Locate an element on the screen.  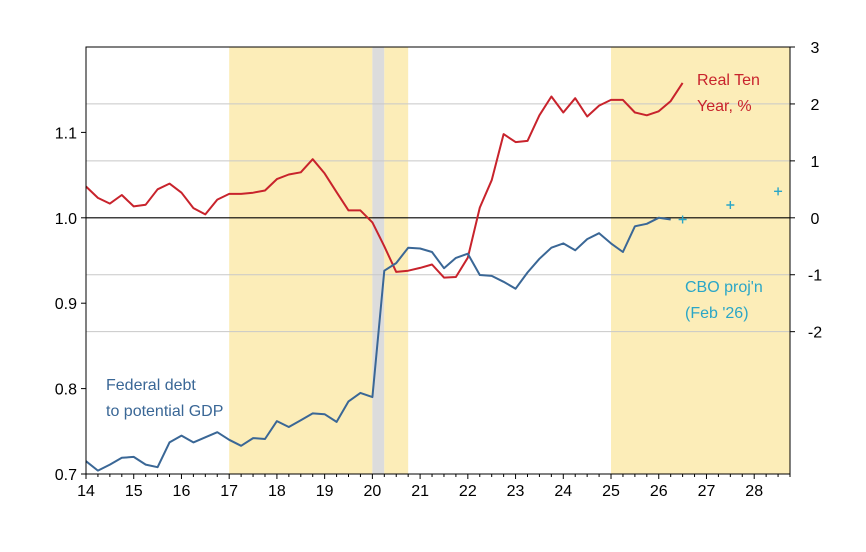
right-tick-label: -1 is located at coordinates (815, 276).